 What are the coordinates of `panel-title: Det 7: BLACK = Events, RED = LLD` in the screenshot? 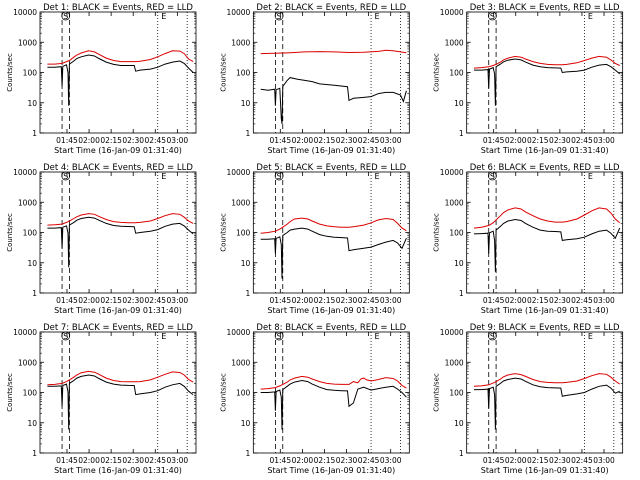 It's located at (118, 328).